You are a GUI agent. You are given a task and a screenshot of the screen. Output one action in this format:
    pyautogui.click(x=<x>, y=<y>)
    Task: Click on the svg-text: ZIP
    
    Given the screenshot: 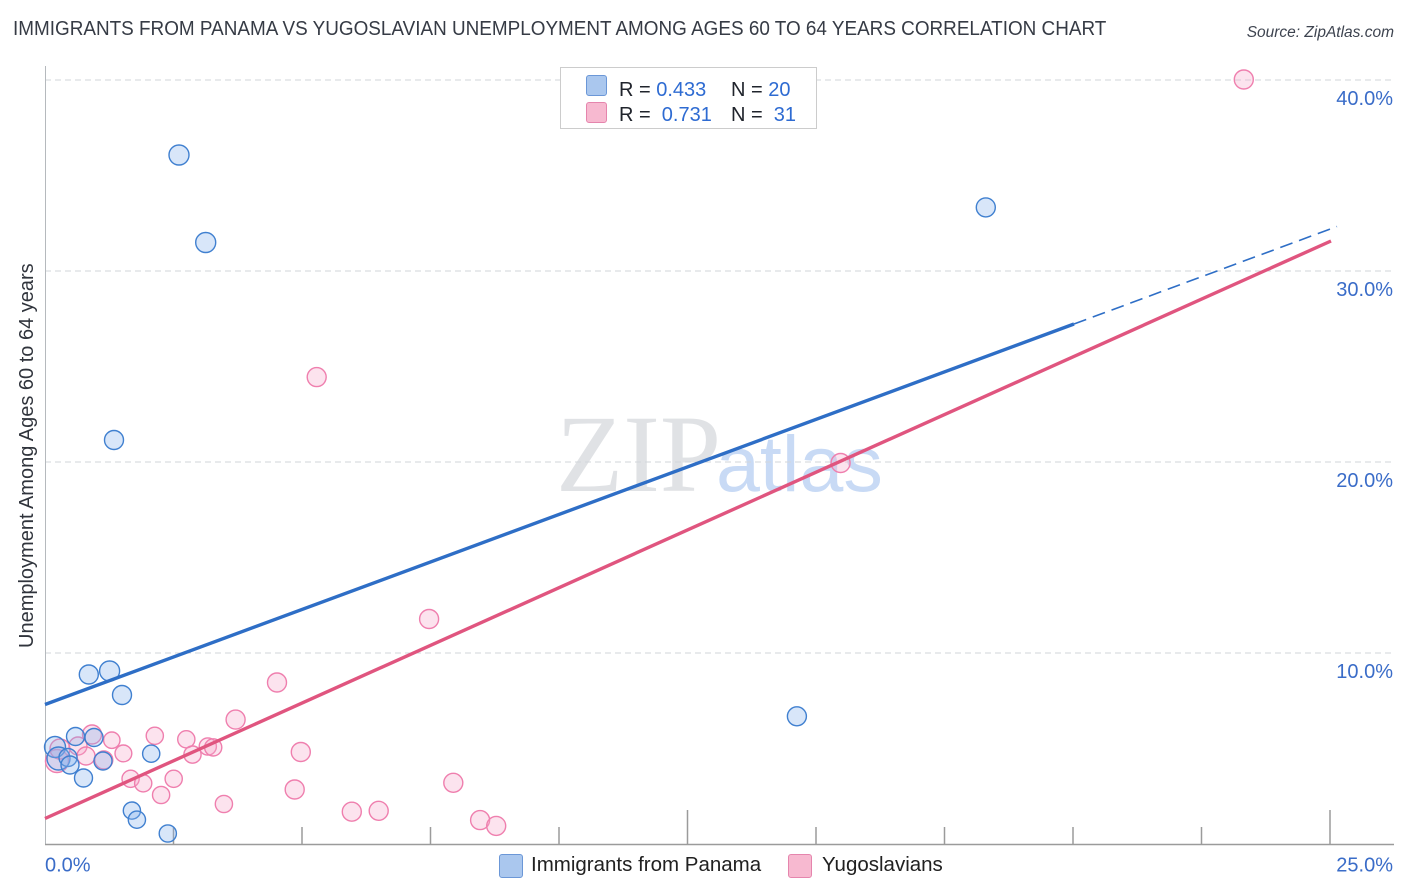 What is the action you would take?
    pyautogui.click(x=638, y=454)
    